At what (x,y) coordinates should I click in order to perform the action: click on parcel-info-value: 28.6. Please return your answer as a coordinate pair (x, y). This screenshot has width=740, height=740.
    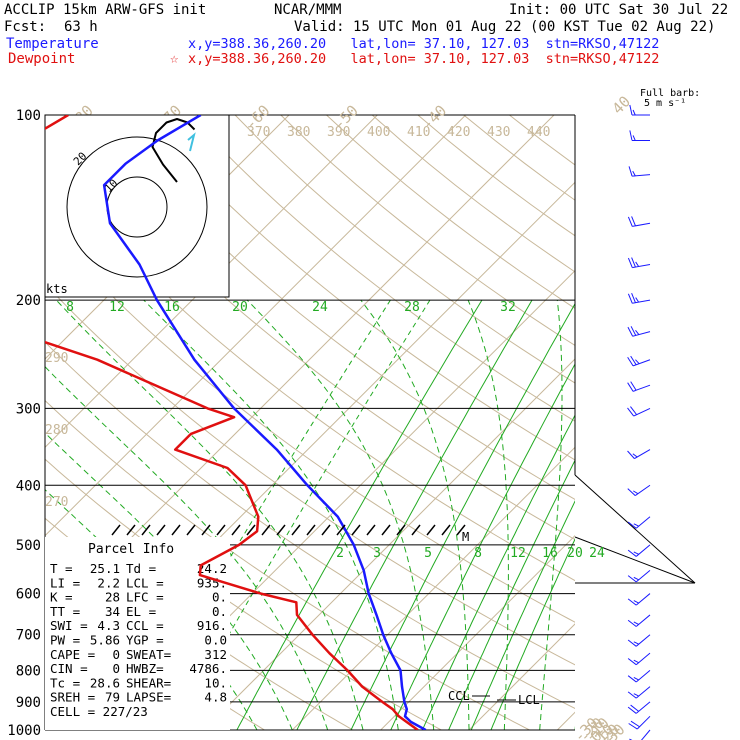
    Looking at the image, I should click on (105, 682).